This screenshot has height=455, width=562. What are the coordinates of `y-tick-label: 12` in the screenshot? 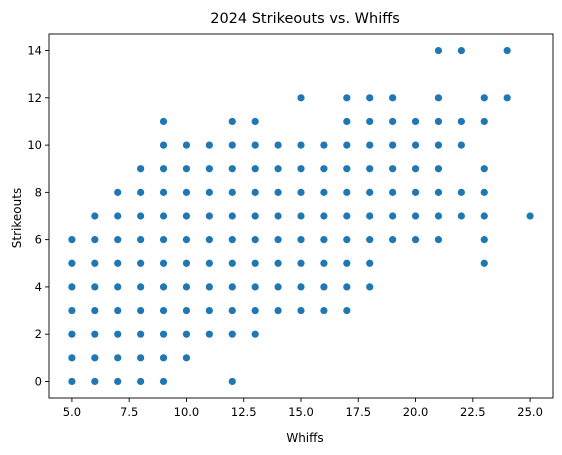 It's located at (34, 98).